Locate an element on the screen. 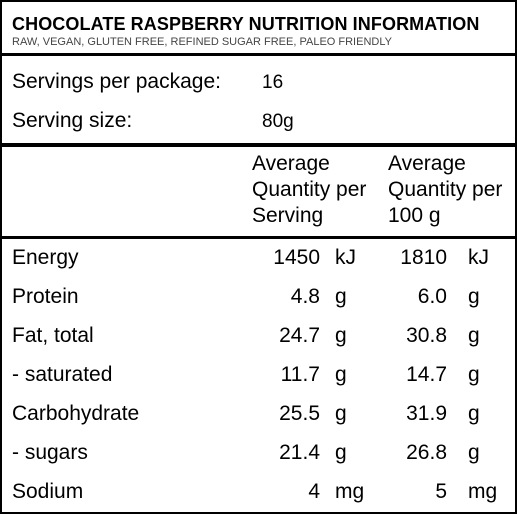  protein-per-100g: 6.0 is located at coordinates (432, 296).